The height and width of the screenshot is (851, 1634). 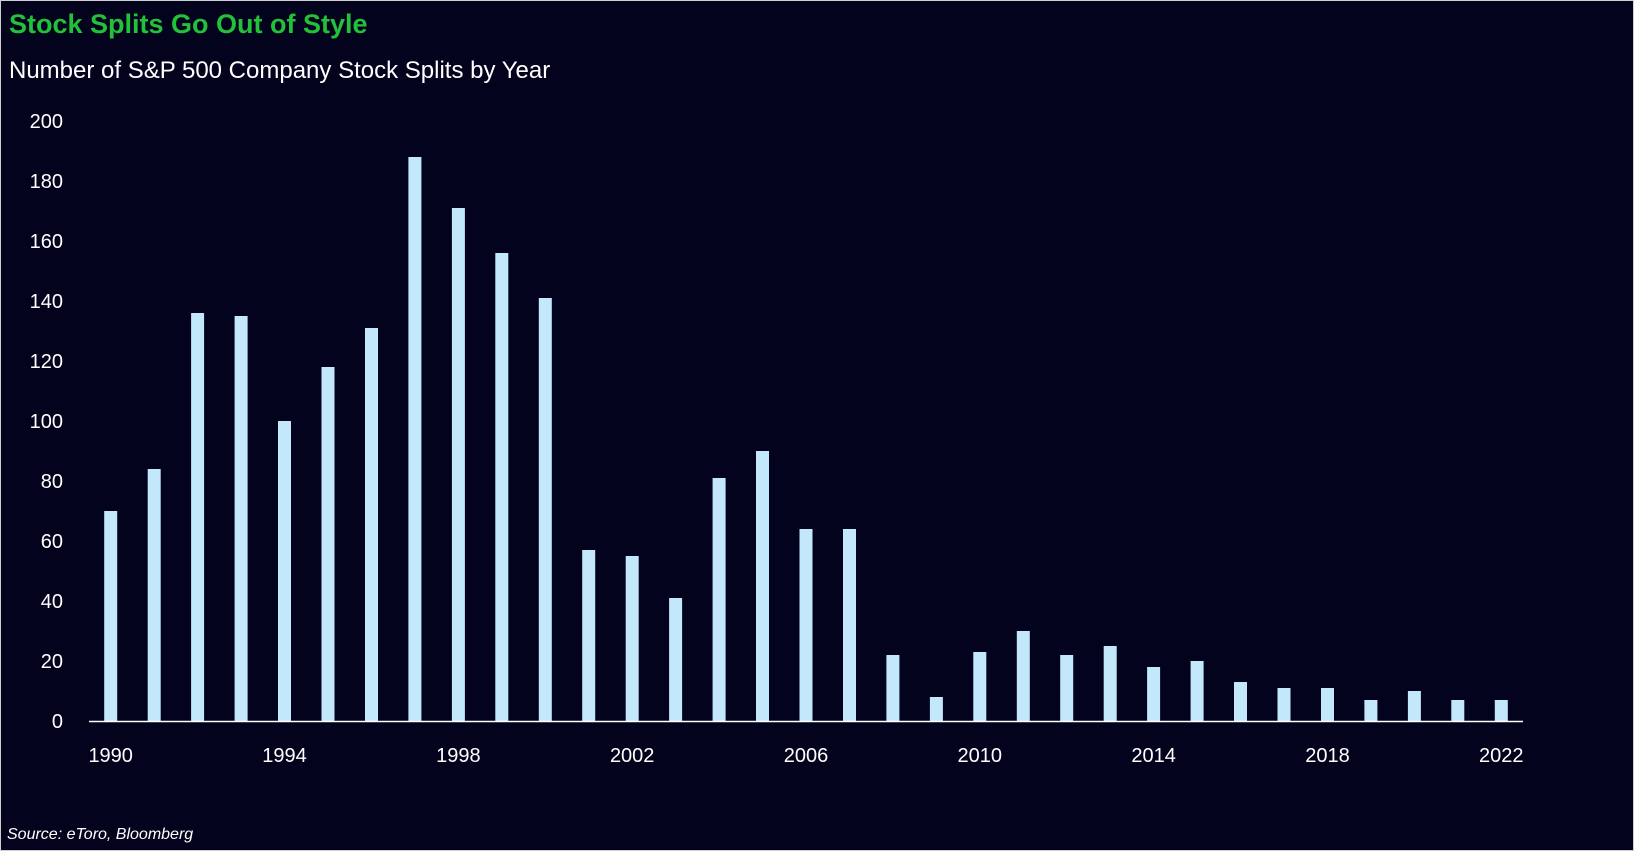 What do you see at coordinates (52, 602) in the screenshot?
I see `y-tick-label: 40` at bounding box center [52, 602].